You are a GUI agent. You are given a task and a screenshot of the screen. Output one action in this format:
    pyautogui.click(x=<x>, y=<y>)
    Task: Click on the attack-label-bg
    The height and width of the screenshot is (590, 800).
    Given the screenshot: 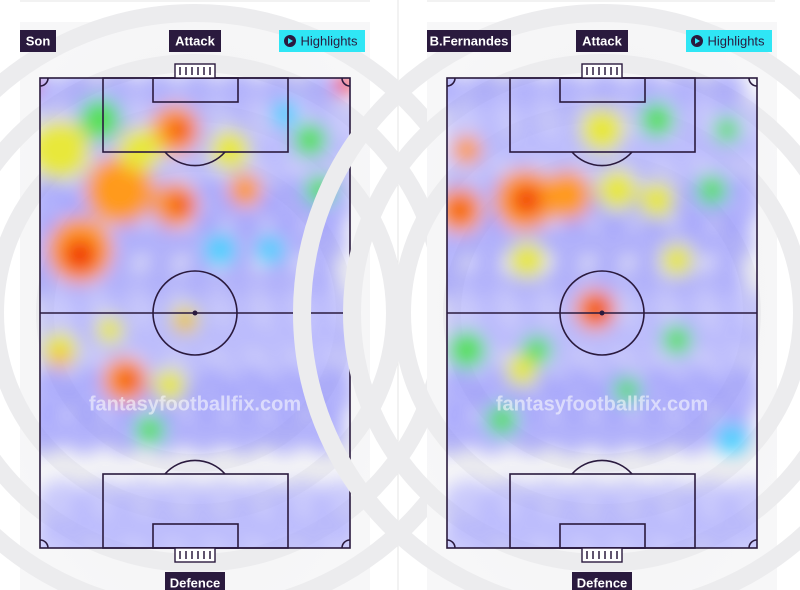 What is the action you would take?
    pyautogui.click(x=195, y=41)
    